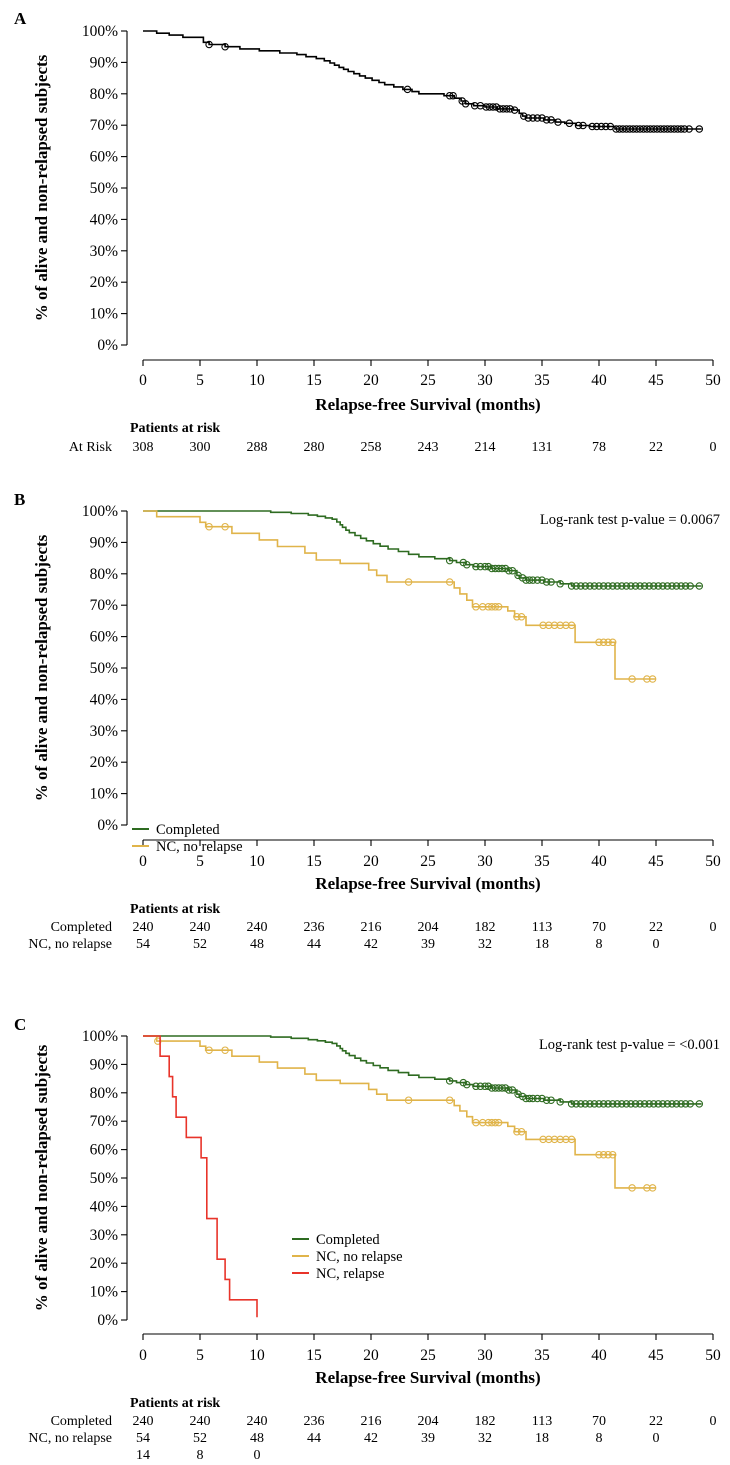 This screenshot has width=730, height=1465. What do you see at coordinates (200, 1438) in the screenshot?
I see `risk-value: 52` at bounding box center [200, 1438].